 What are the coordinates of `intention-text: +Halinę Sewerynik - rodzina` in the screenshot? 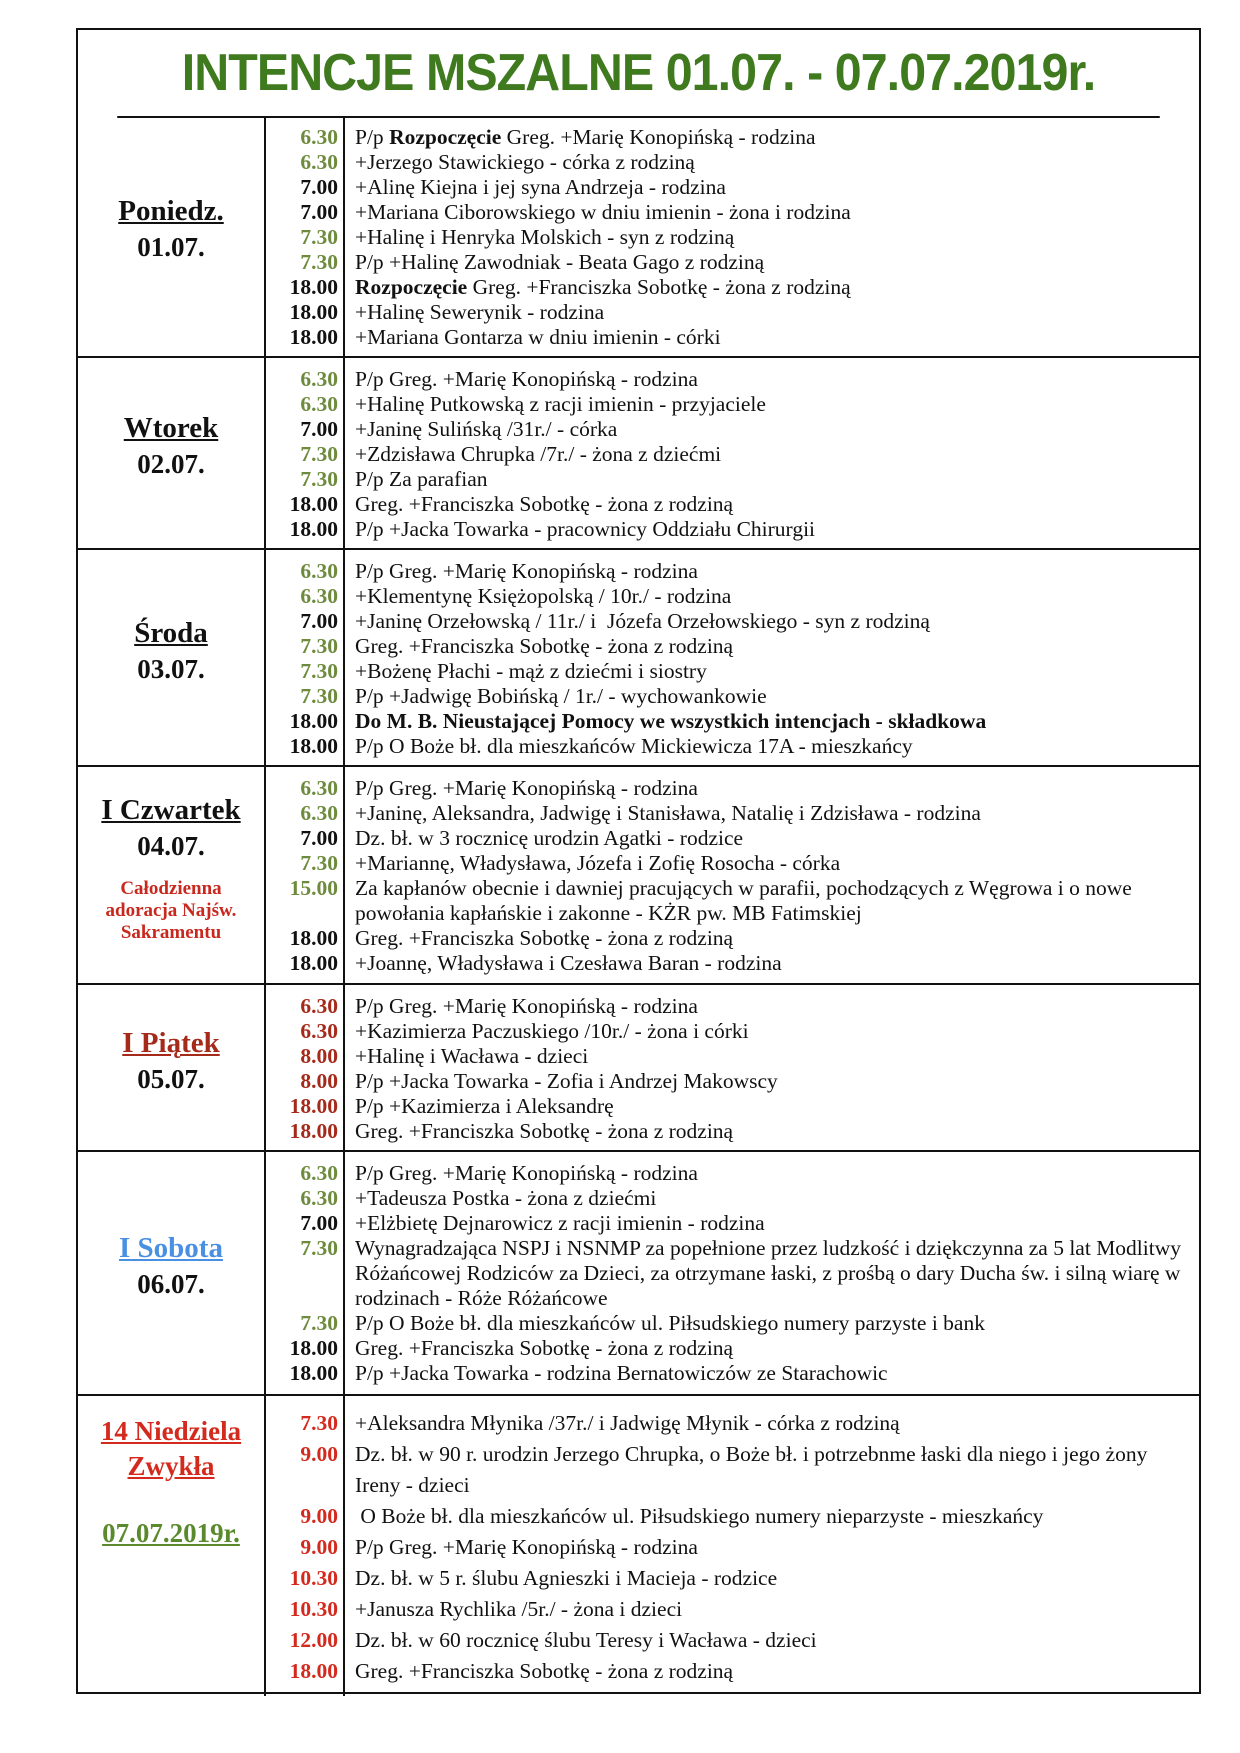 It's located at (768, 312).